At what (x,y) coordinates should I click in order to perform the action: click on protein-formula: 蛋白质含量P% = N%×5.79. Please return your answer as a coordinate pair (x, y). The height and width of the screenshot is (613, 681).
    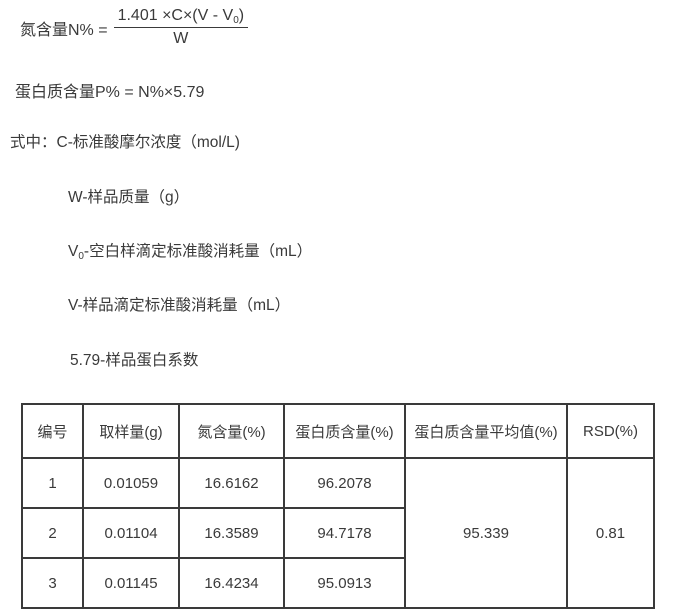
    Looking at the image, I should click on (110, 92).